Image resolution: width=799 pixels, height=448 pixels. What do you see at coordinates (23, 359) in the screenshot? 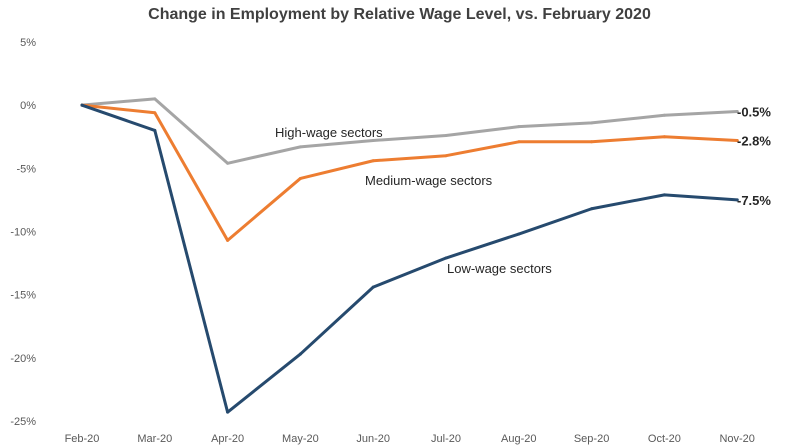
I see `y-tick-label: -20%` at bounding box center [23, 359].